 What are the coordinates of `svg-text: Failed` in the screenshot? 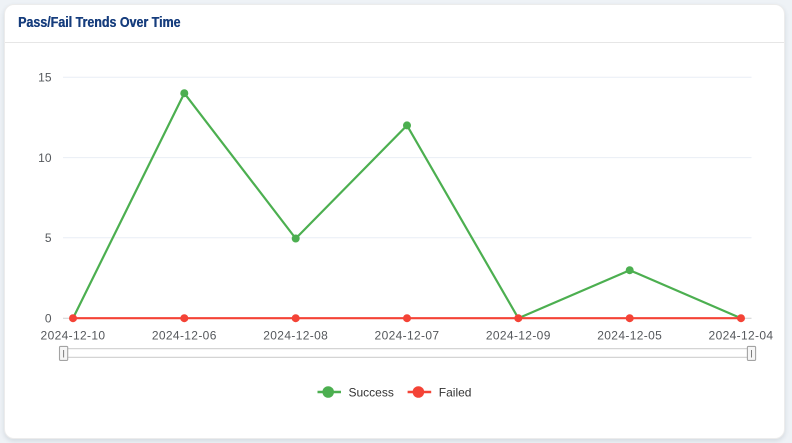 It's located at (455, 392).